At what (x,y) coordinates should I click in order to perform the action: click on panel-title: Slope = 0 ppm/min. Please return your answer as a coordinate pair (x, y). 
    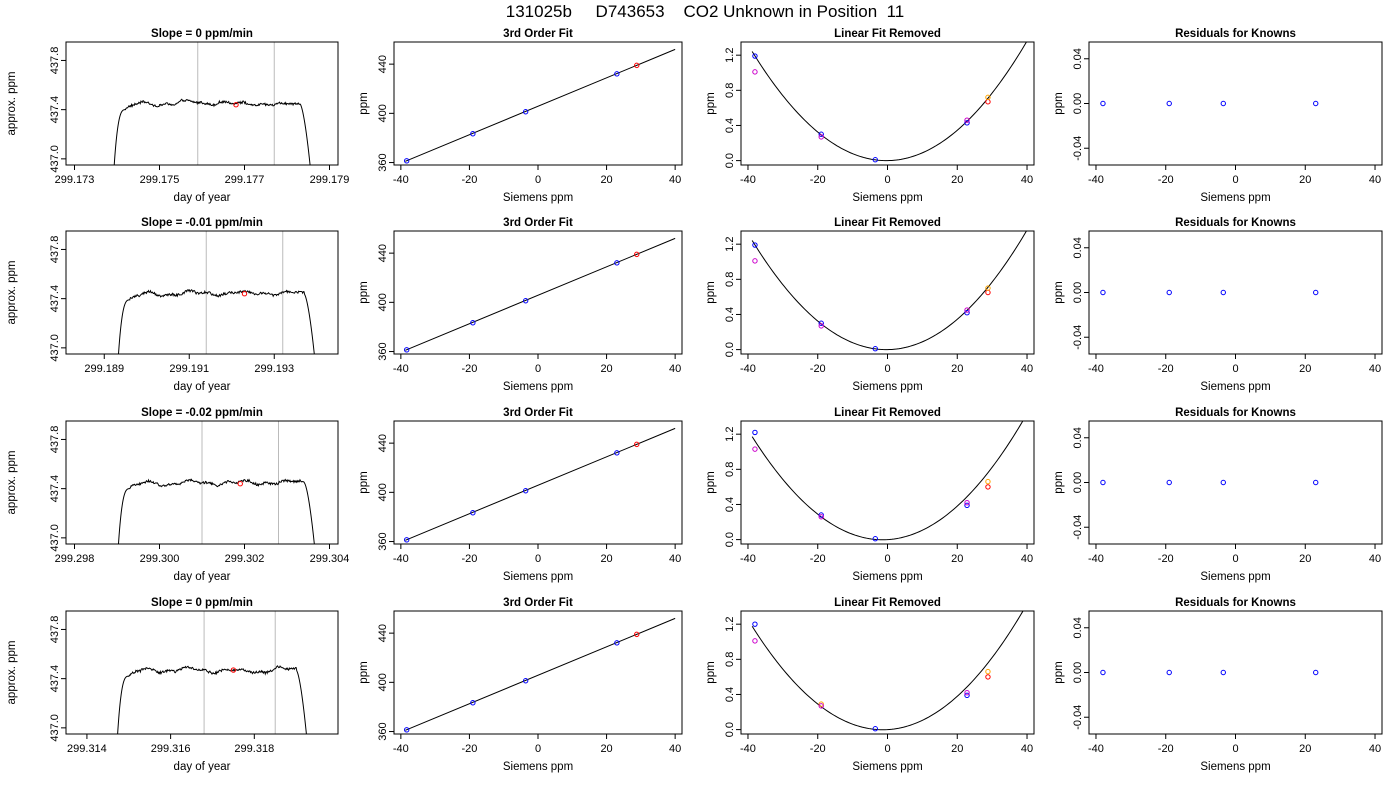
    Looking at the image, I should click on (202, 34).